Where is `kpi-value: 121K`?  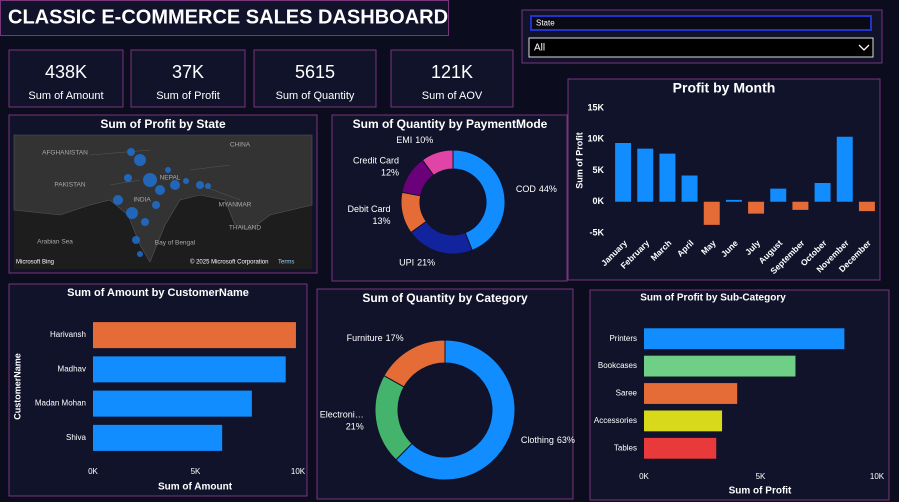
kpi-value: 121K is located at coordinates (452, 72).